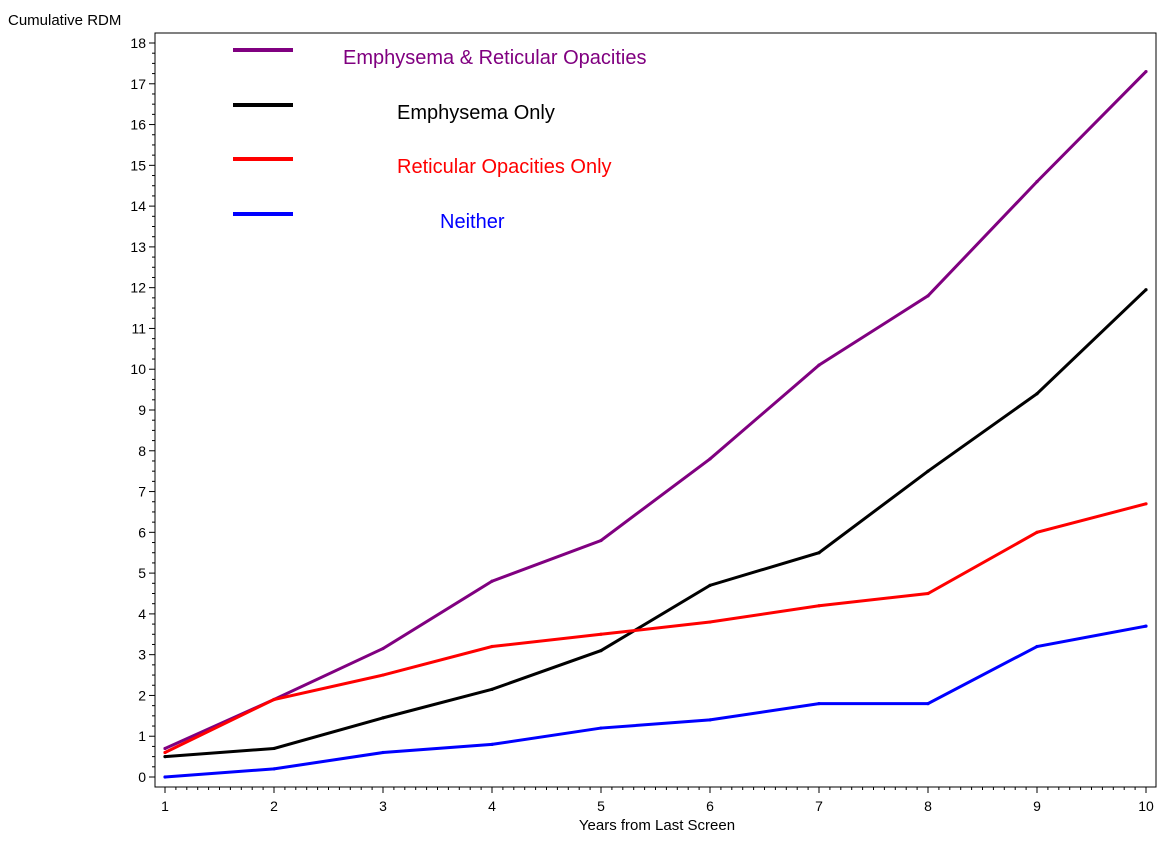 The image size is (1160, 862). What do you see at coordinates (492, 806) in the screenshot?
I see `x-tick-label: 4` at bounding box center [492, 806].